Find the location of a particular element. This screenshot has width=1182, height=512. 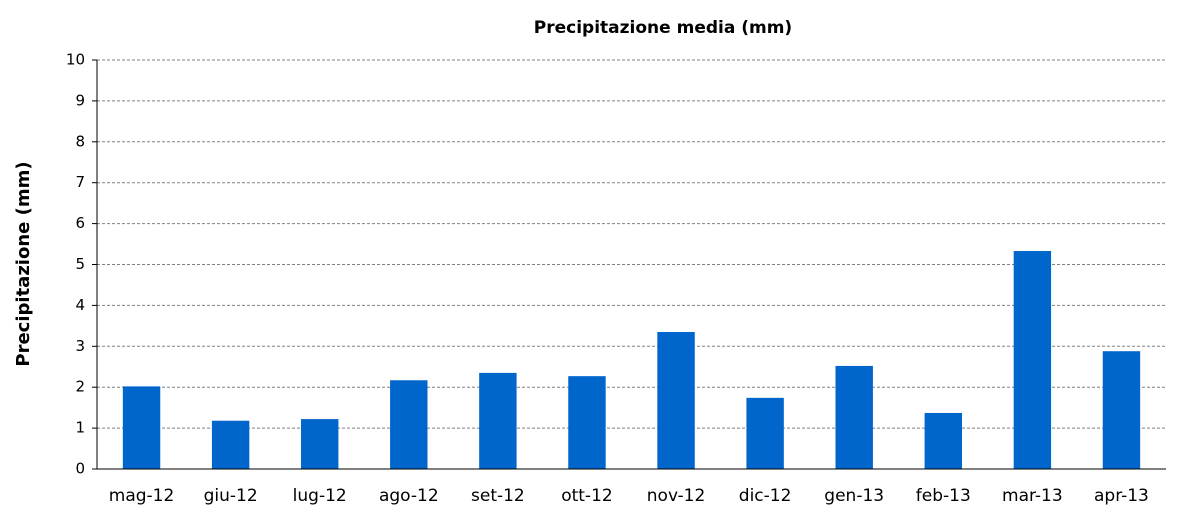

x-tick-label: set-12 is located at coordinates (498, 496).